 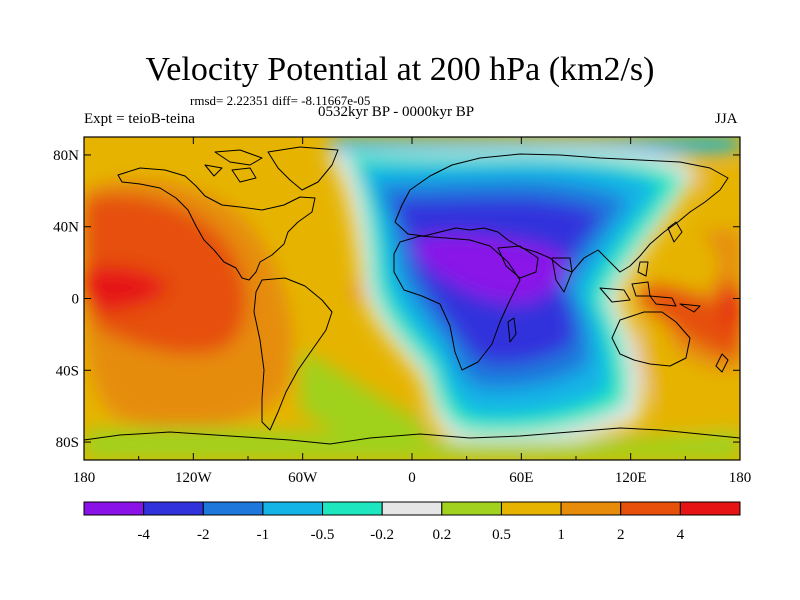 I want to click on colorbar-label: -1, so click(x=263, y=535).